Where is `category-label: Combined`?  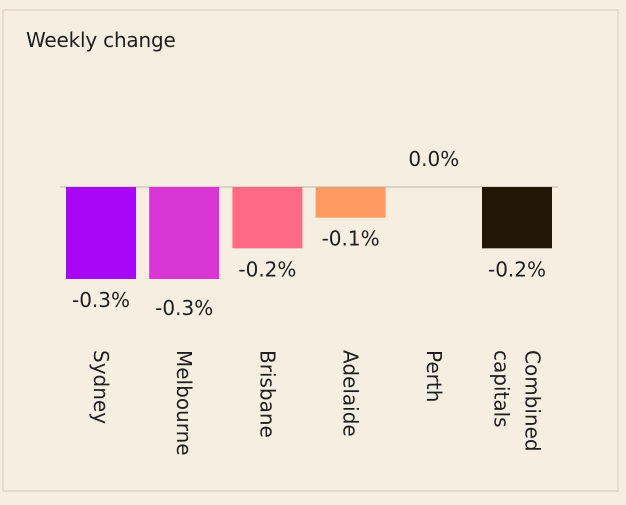 category-label: Combined is located at coordinates (533, 401).